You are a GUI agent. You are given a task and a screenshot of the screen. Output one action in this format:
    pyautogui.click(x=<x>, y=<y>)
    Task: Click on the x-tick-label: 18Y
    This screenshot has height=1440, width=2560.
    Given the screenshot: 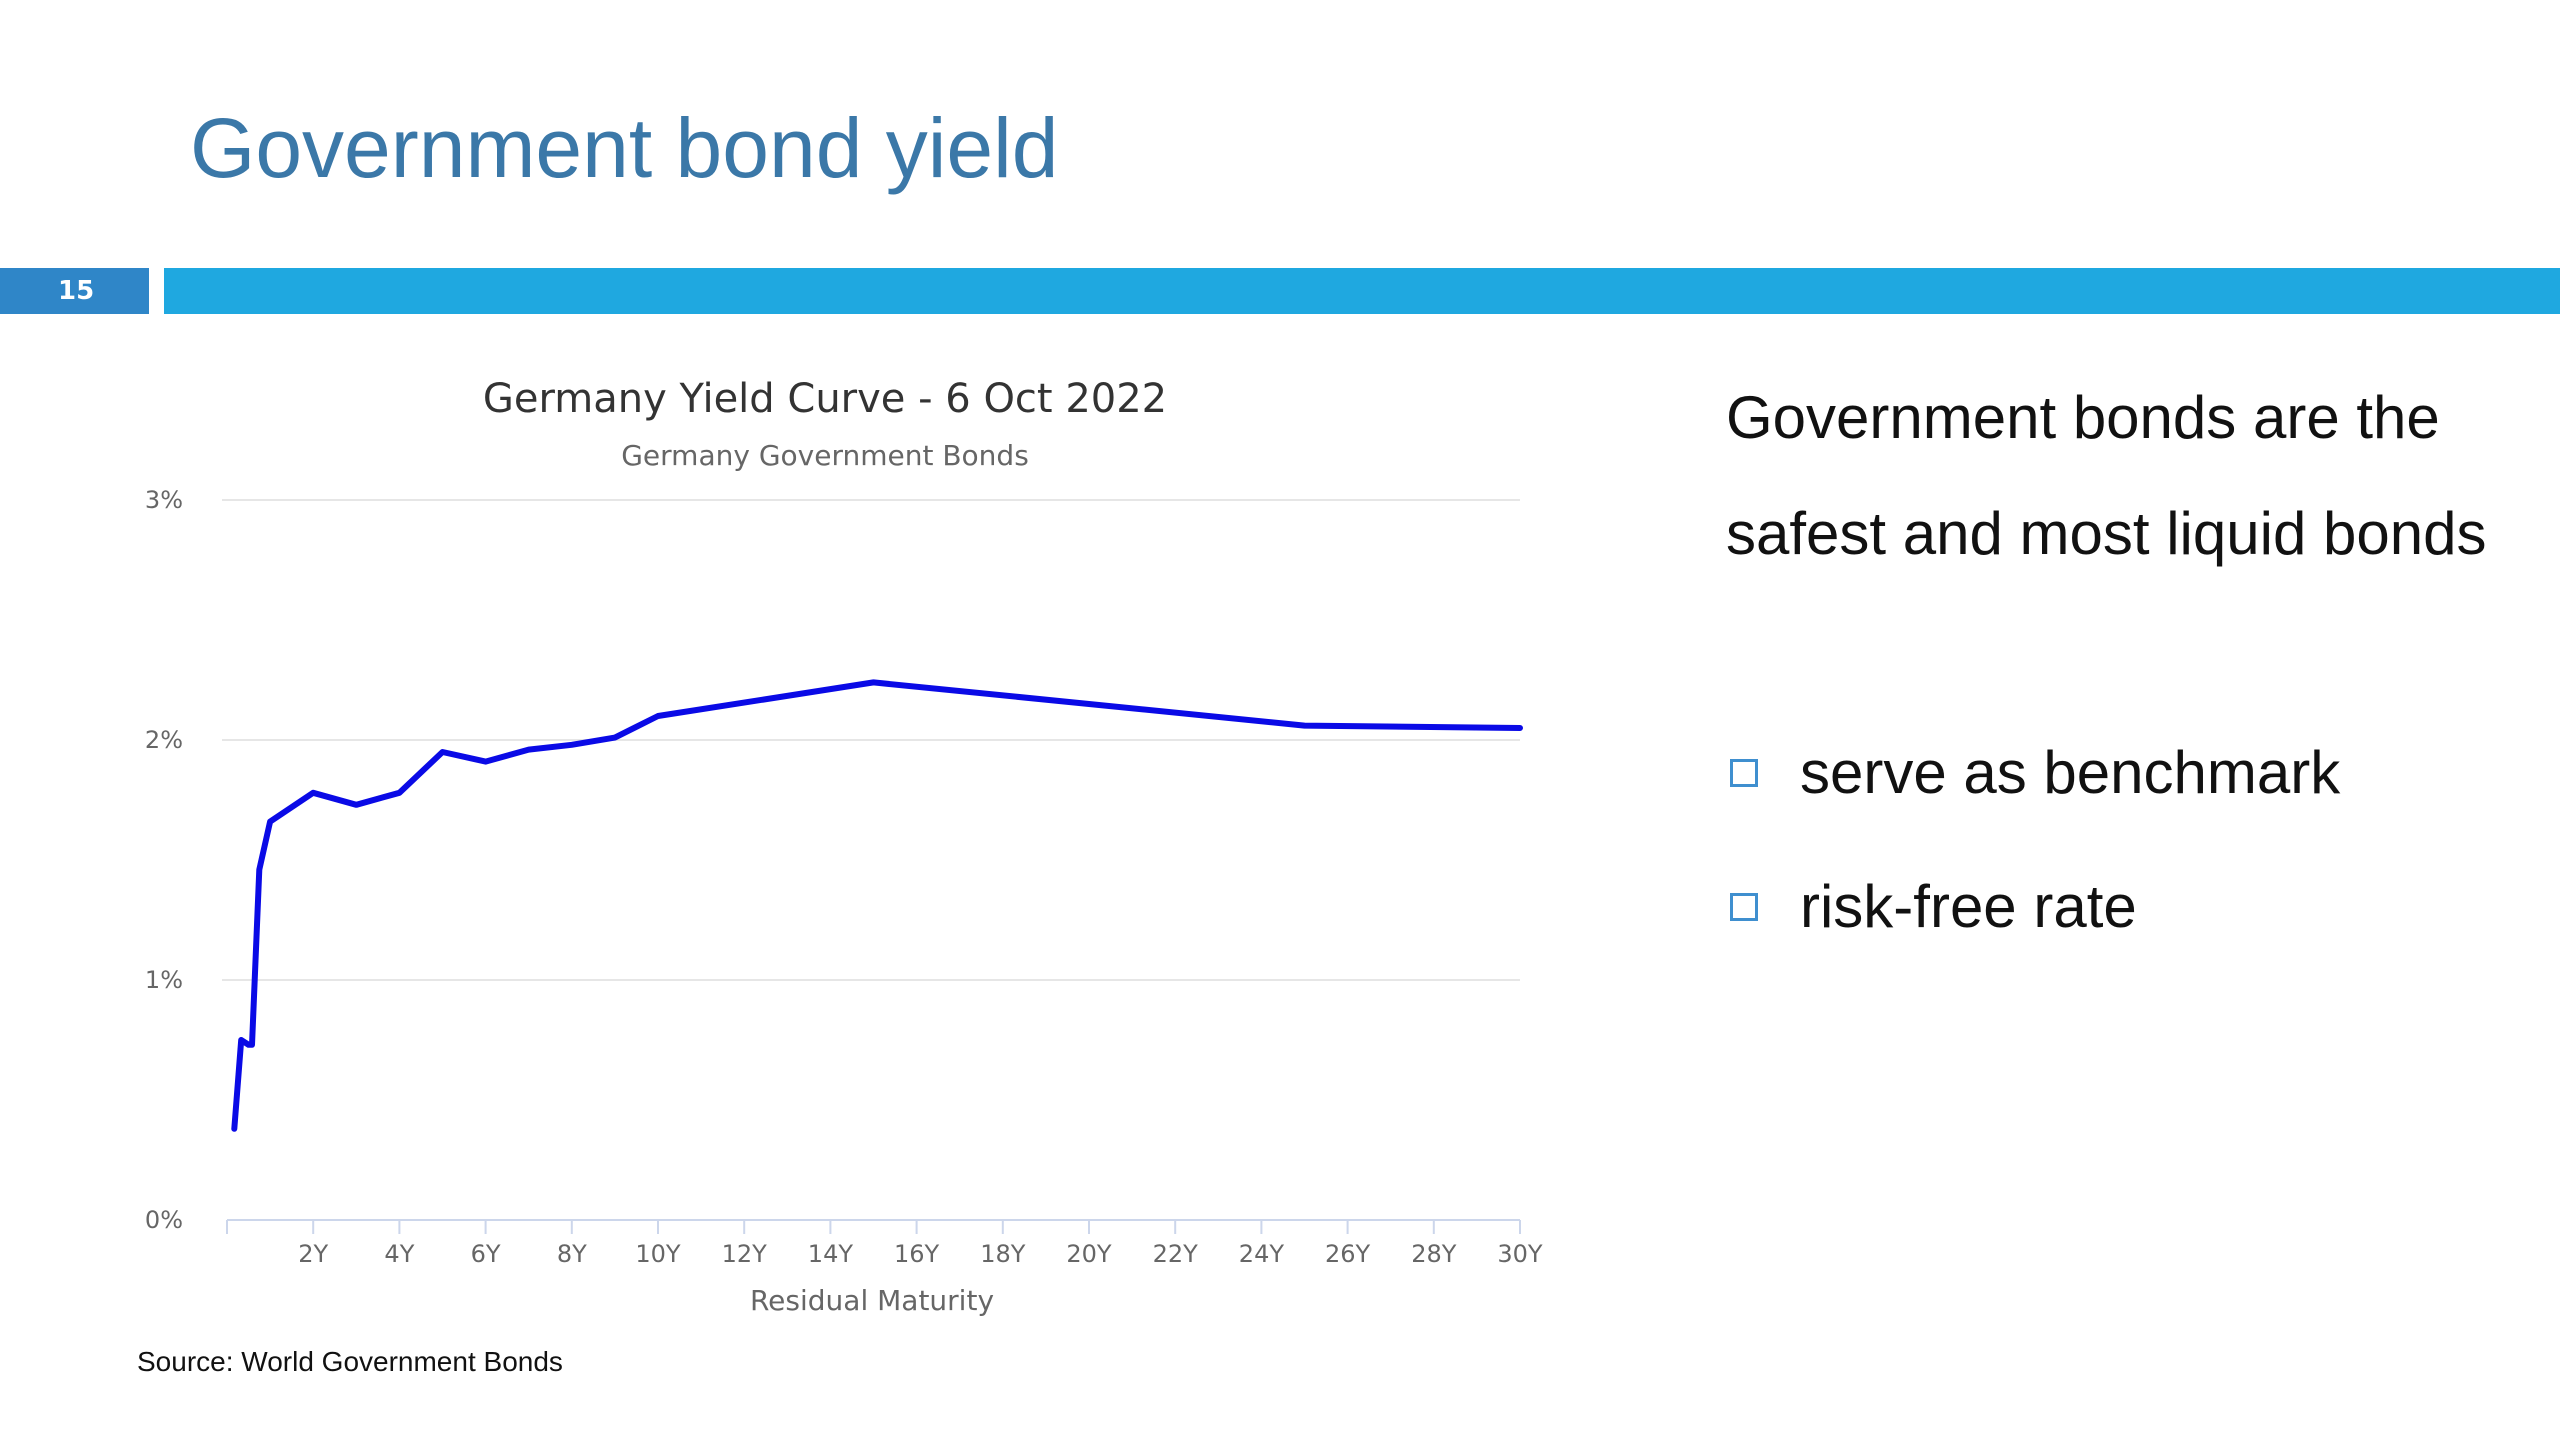 What is the action you would take?
    pyautogui.click(x=1003, y=1254)
    